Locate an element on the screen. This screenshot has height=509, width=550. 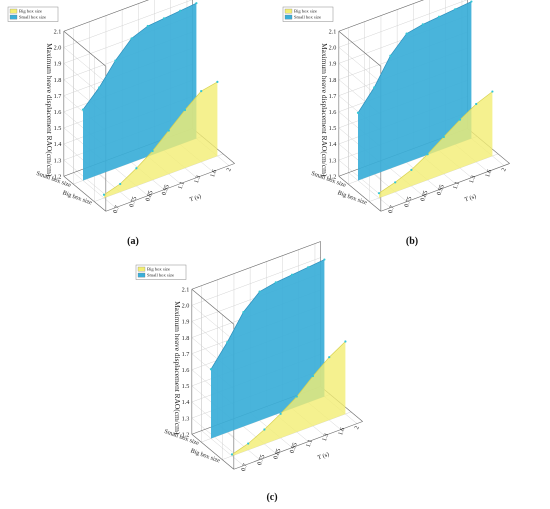
z-tick-label: 1.9 is located at coordinates (186, 322).